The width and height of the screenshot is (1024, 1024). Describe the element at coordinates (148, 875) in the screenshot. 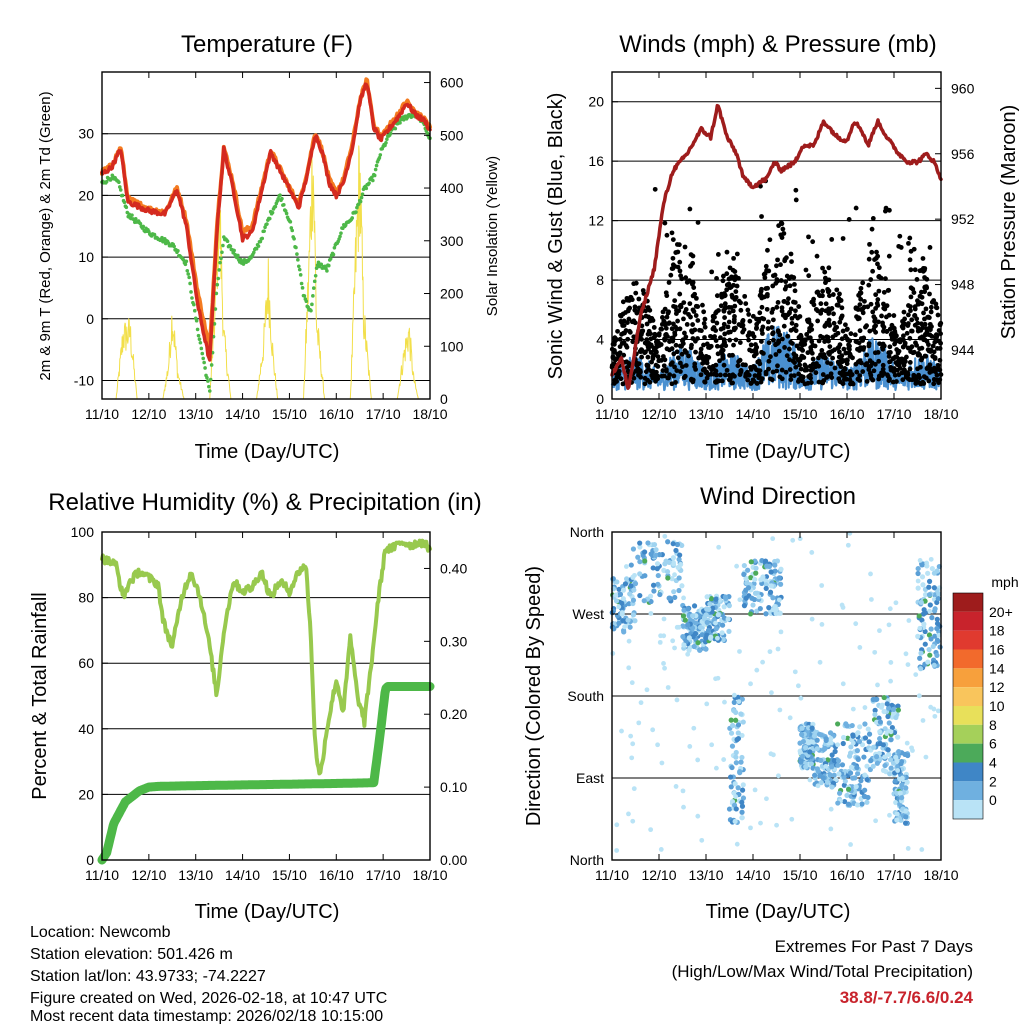

I see `x-tick-label: 12/10` at that location.